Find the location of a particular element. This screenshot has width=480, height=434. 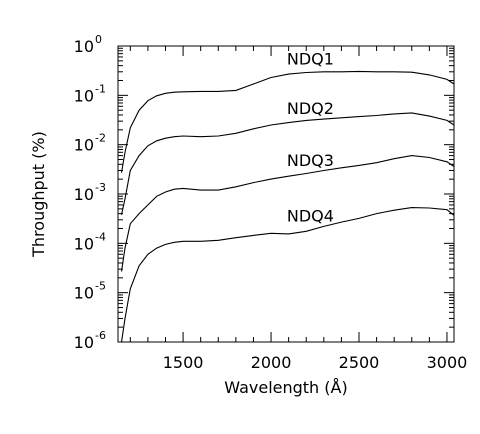

y-axis-label: Throughput (%) is located at coordinates (38, 194).